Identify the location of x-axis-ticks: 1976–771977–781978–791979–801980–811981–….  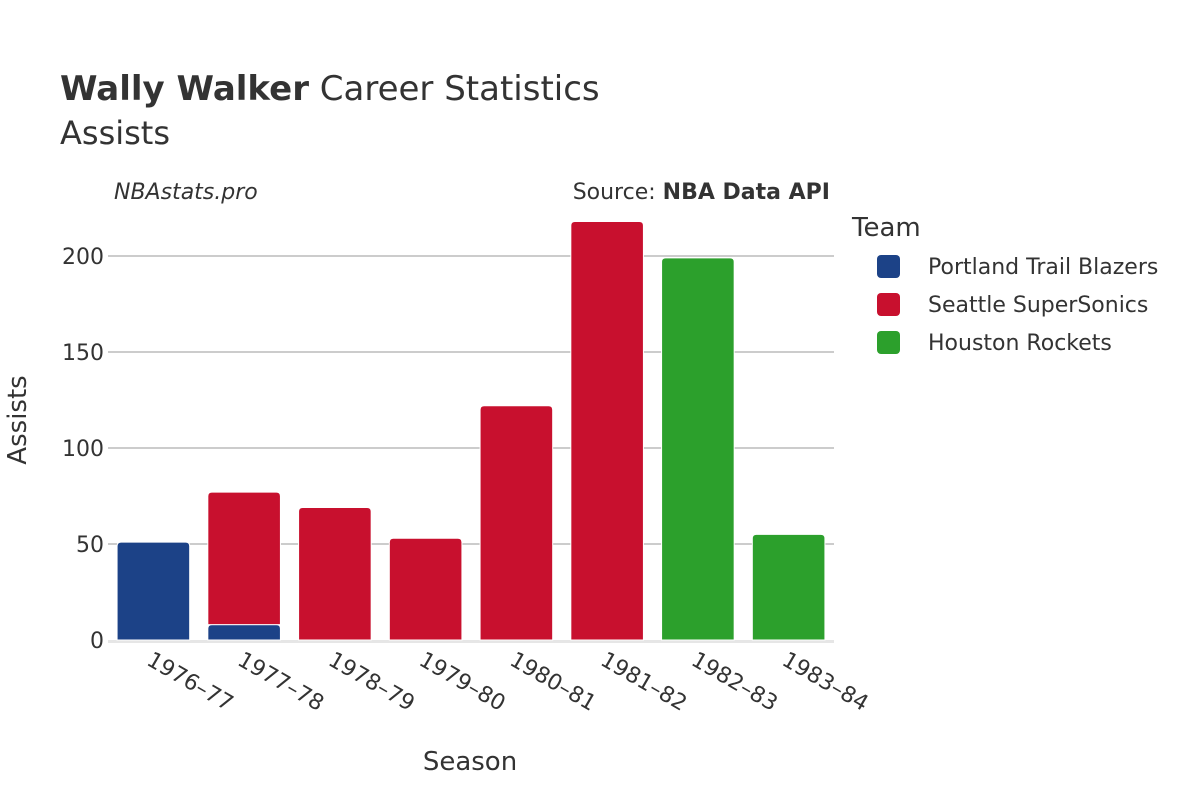
(507, 682).